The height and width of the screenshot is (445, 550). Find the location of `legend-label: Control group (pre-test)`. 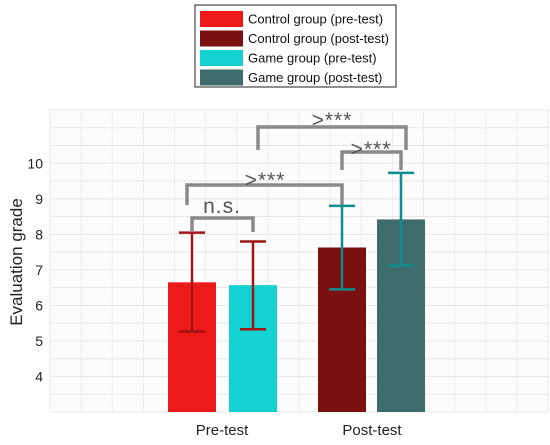

legend-label: Control group (pre-test) is located at coordinates (315, 19).